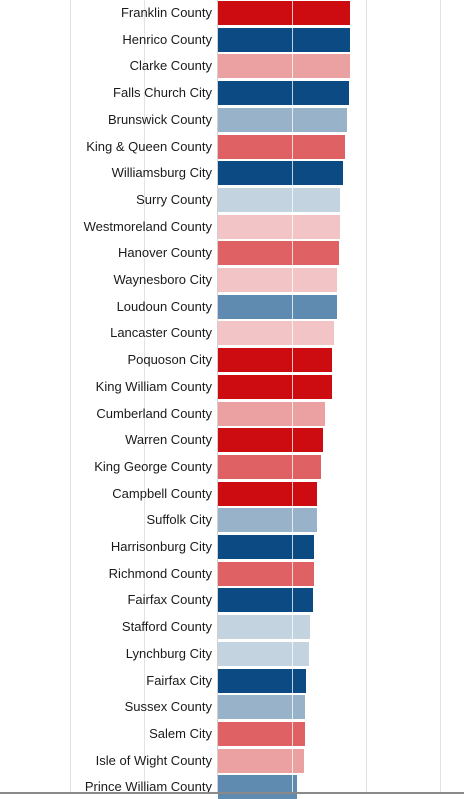 This screenshot has width=464, height=799. What do you see at coordinates (169, 359) in the screenshot?
I see `category-label: Poquoson City` at bounding box center [169, 359].